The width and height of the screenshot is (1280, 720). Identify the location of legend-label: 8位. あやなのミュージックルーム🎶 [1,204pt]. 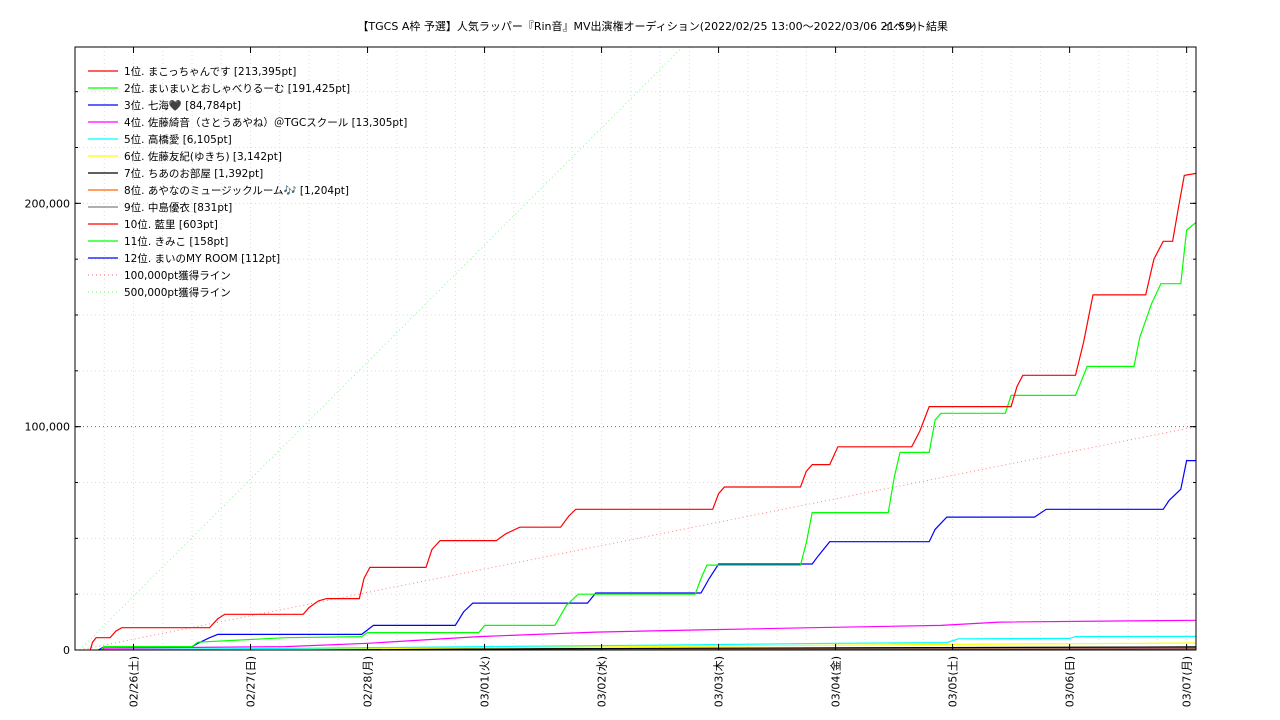
(236, 190).